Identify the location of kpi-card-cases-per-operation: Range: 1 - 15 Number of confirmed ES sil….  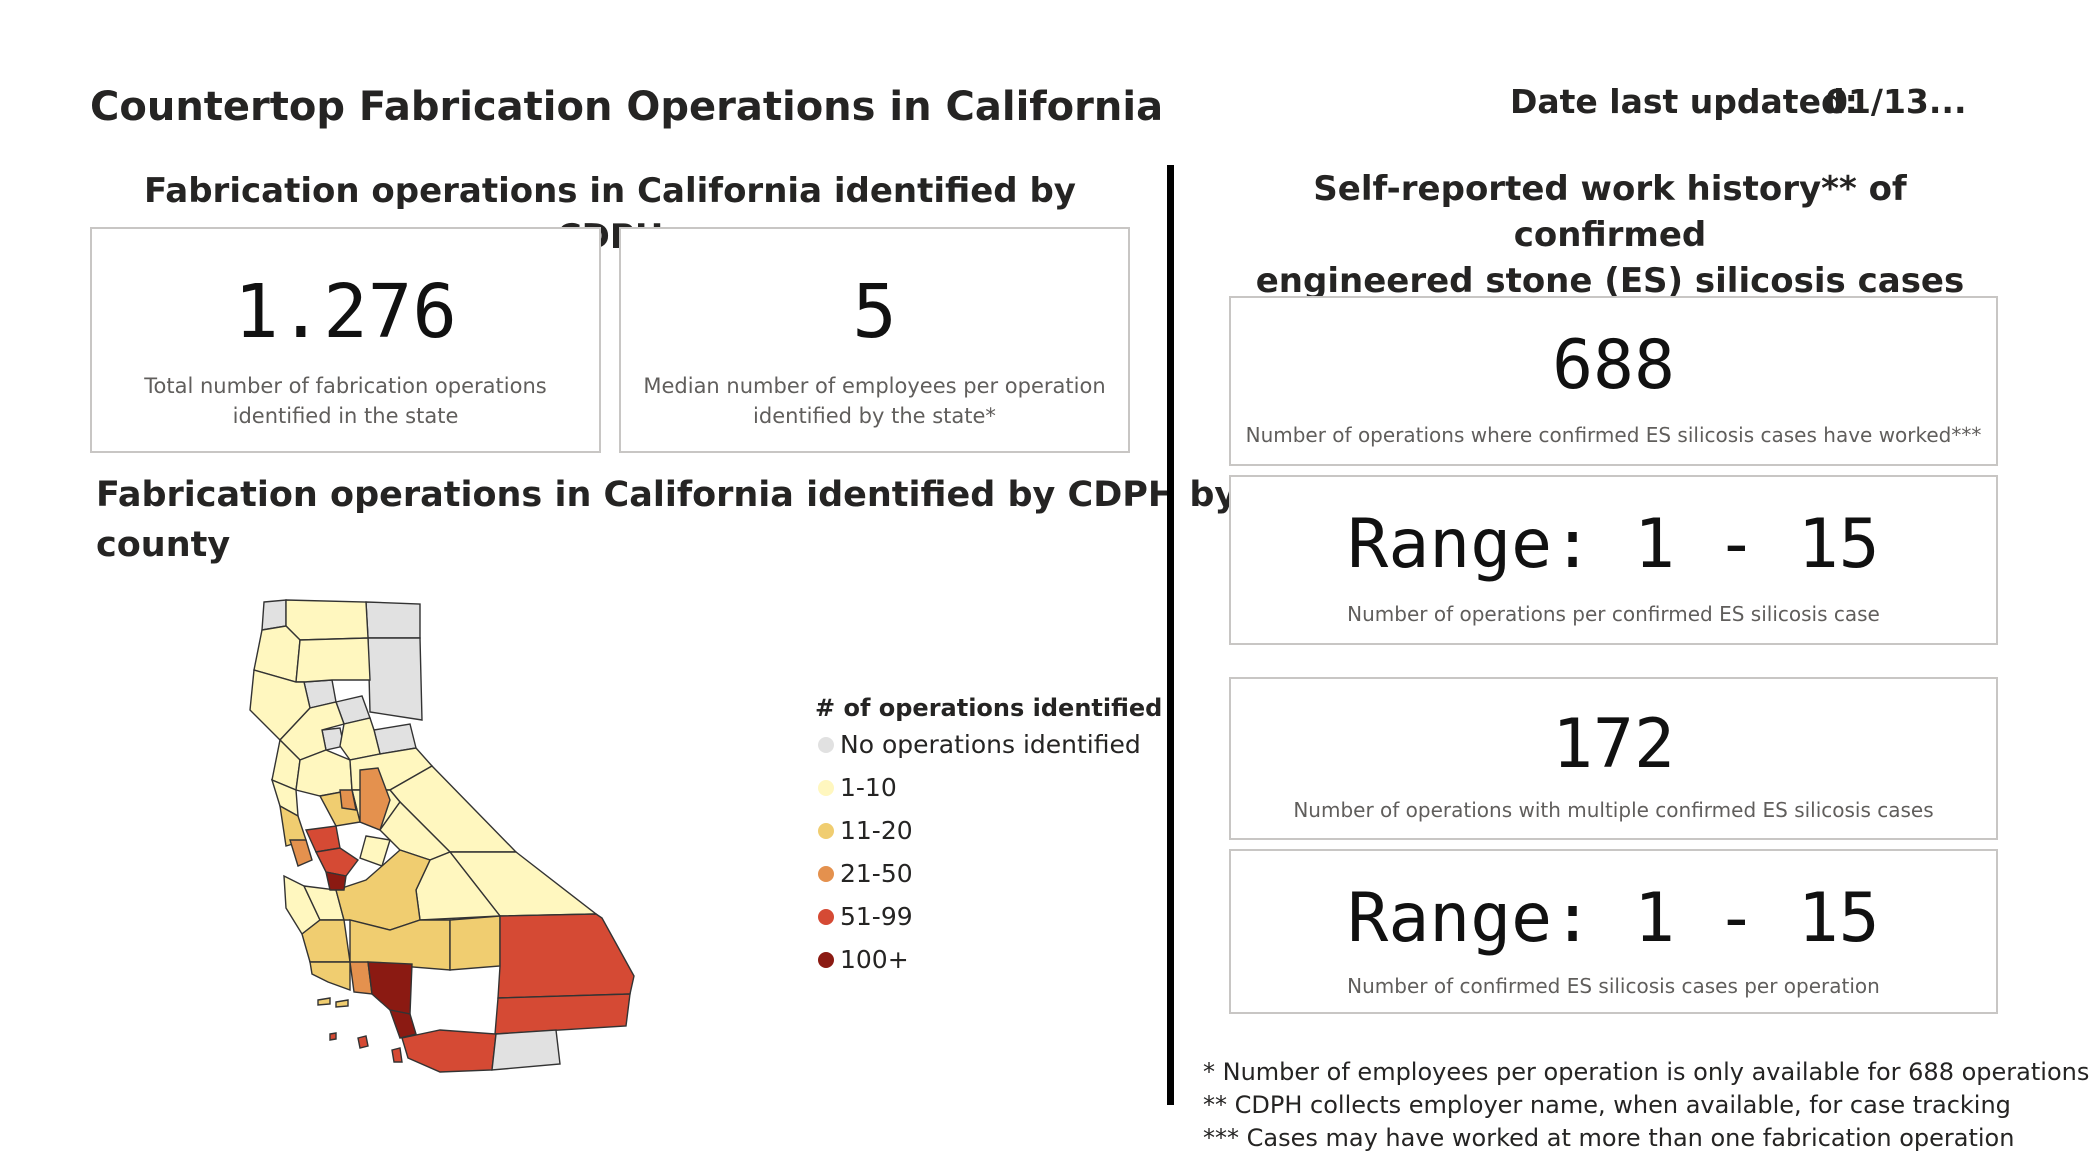
(1613, 931).